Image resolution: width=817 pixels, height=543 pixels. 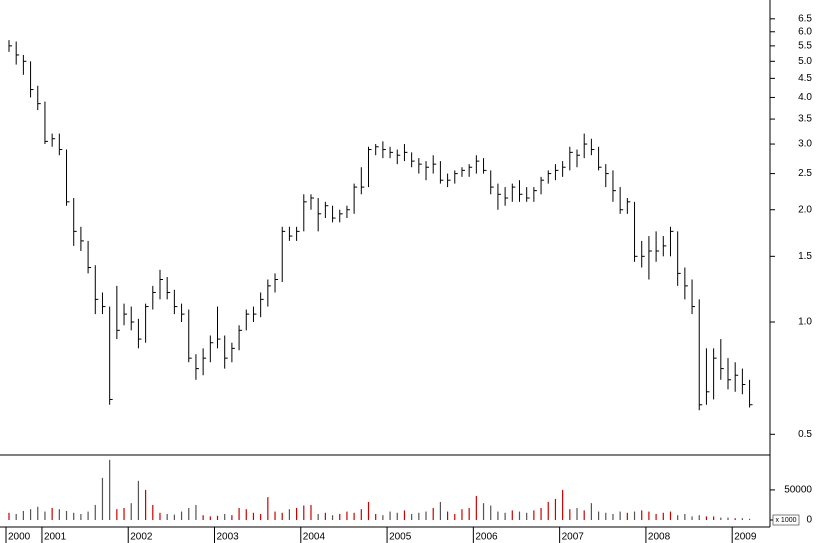 I want to click on x-tick-label: 2002, so click(x=141, y=537).